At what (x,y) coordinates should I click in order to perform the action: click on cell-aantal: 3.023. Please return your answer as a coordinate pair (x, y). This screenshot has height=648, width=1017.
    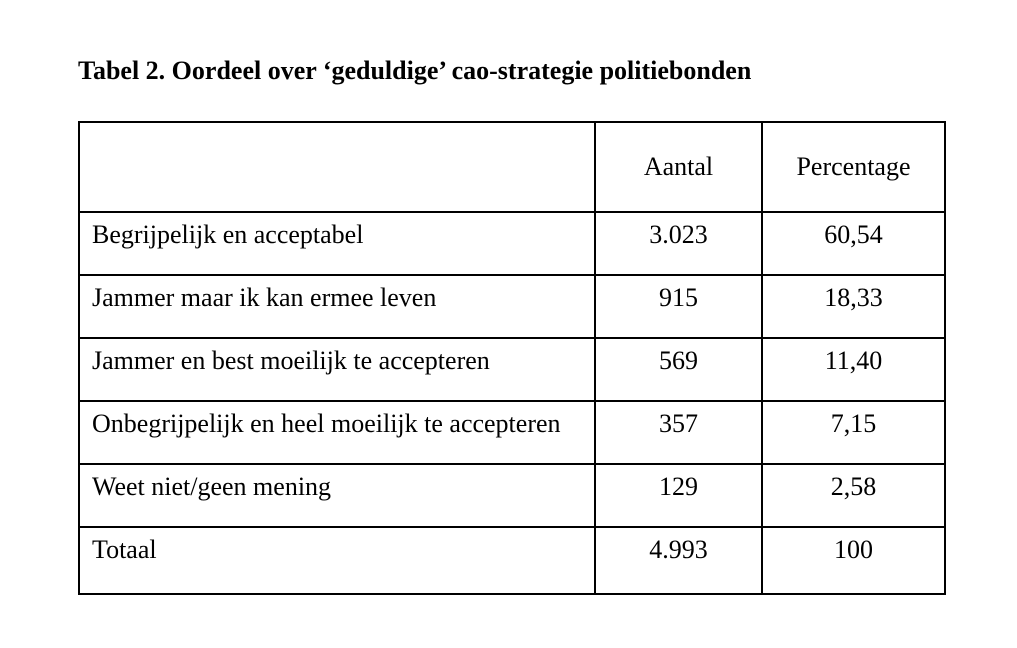
    Looking at the image, I should click on (678, 243).